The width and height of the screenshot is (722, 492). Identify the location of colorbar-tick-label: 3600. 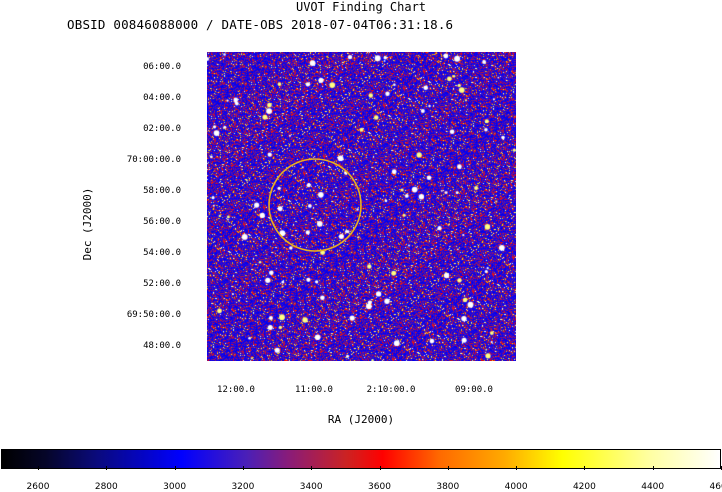
(379, 487).